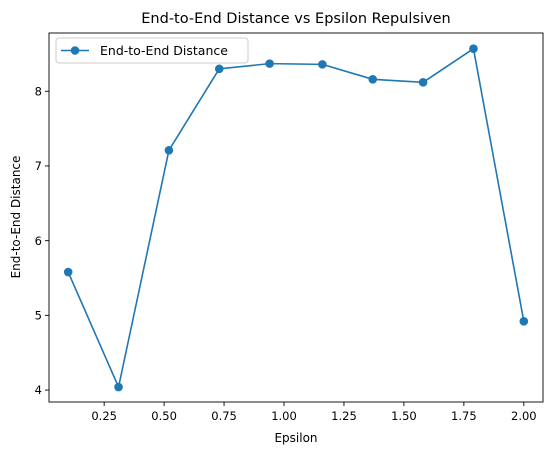 This screenshot has height=455, width=554. What do you see at coordinates (38, 390) in the screenshot?
I see `y-tick-label: 4` at bounding box center [38, 390].